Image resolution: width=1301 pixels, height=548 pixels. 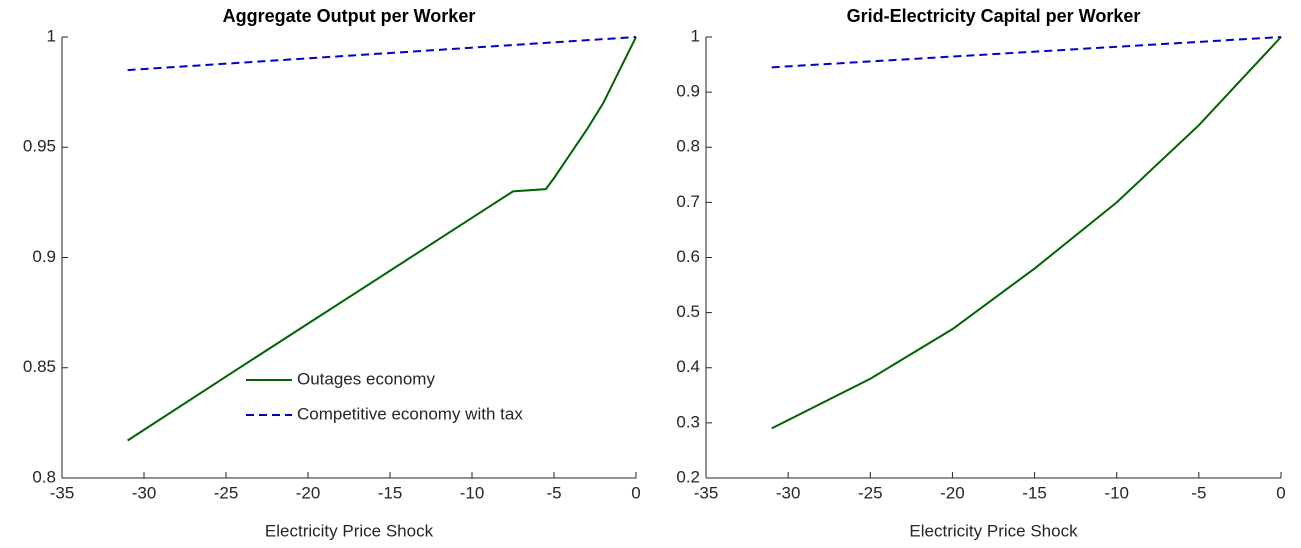 What do you see at coordinates (366, 378) in the screenshot?
I see `legend-label: Outages economy` at bounding box center [366, 378].